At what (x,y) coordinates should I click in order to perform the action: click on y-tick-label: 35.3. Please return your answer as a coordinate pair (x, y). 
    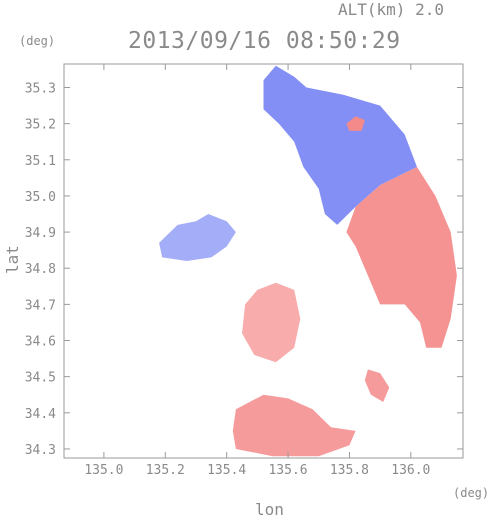
    Looking at the image, I should click on (40, 88).